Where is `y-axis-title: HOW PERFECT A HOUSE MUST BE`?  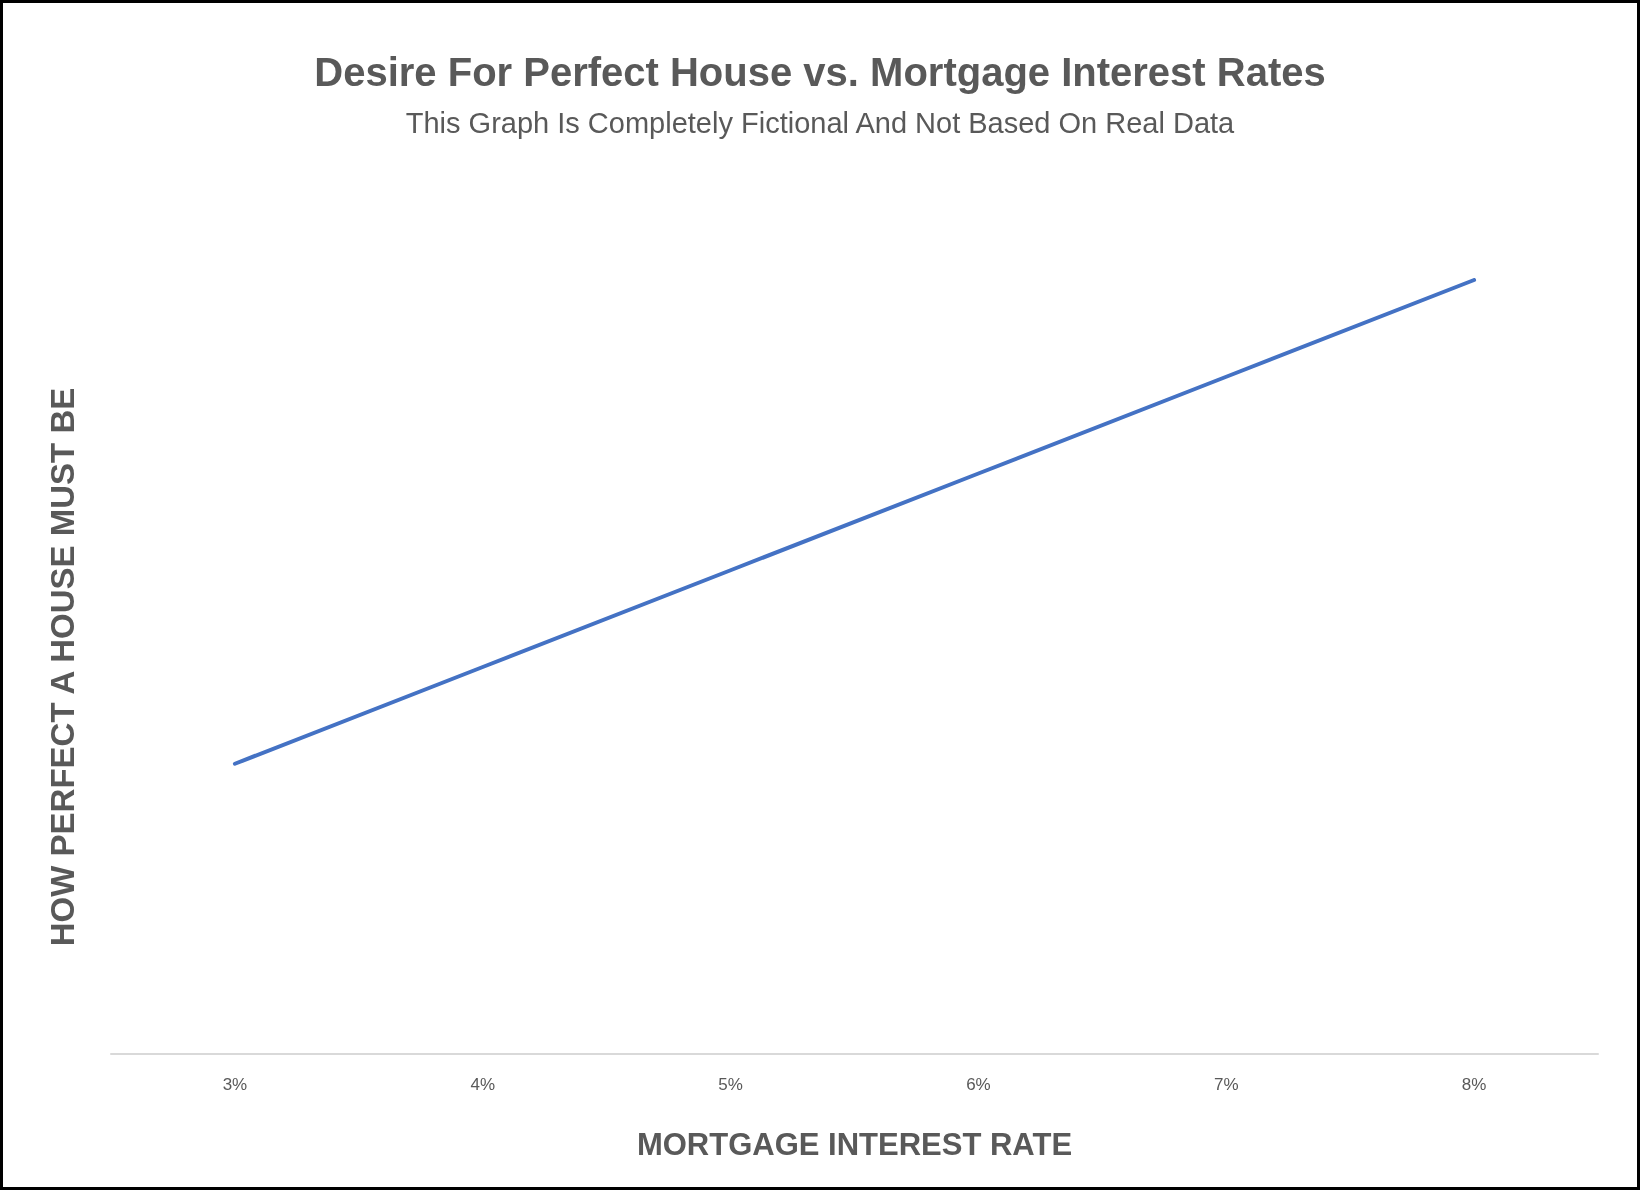 y-axis-title: HOW PERFECT A HOUSE MUST BE is located at coordinates (62, 667).